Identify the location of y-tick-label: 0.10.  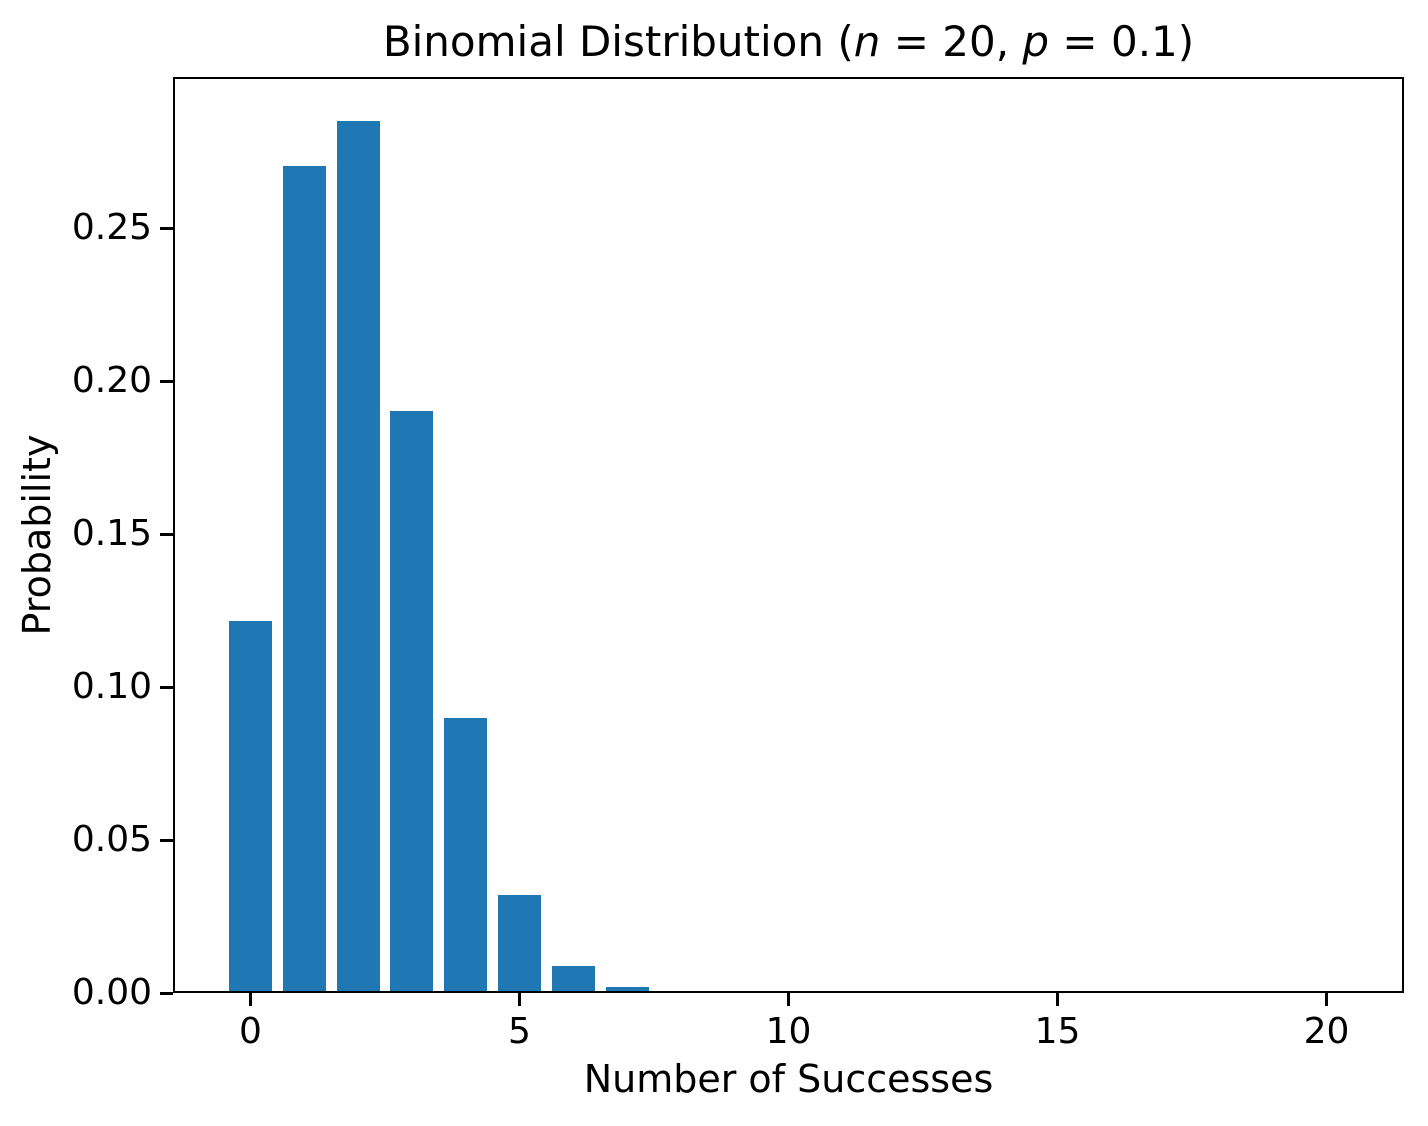
(111, 687).